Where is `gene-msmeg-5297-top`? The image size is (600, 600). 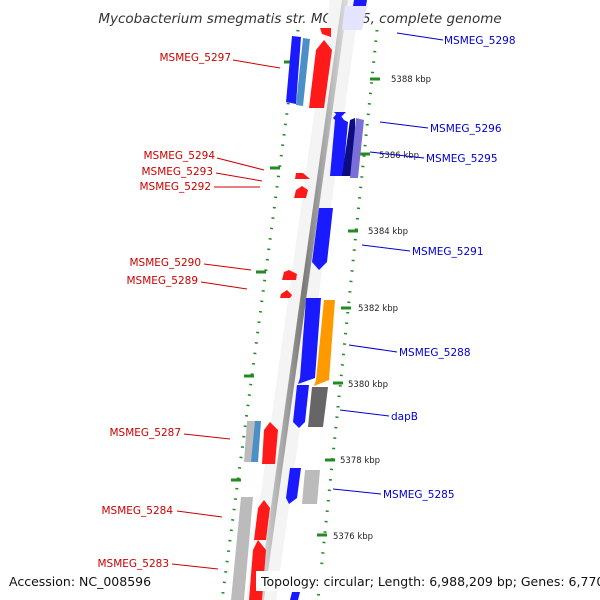 gene-msmeg-5297-top is located at coordinates (325, 32).